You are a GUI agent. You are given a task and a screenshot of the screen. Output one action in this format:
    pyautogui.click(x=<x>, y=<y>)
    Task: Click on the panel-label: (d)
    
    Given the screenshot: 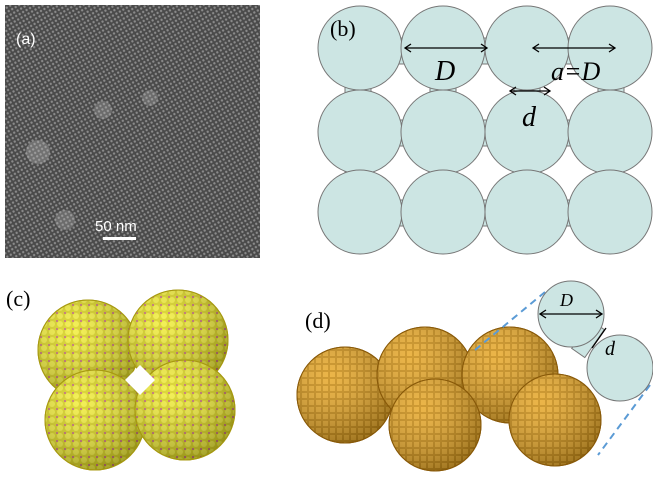 What is the action you would take?
    pyautogui.click(x=318, y=320)
    